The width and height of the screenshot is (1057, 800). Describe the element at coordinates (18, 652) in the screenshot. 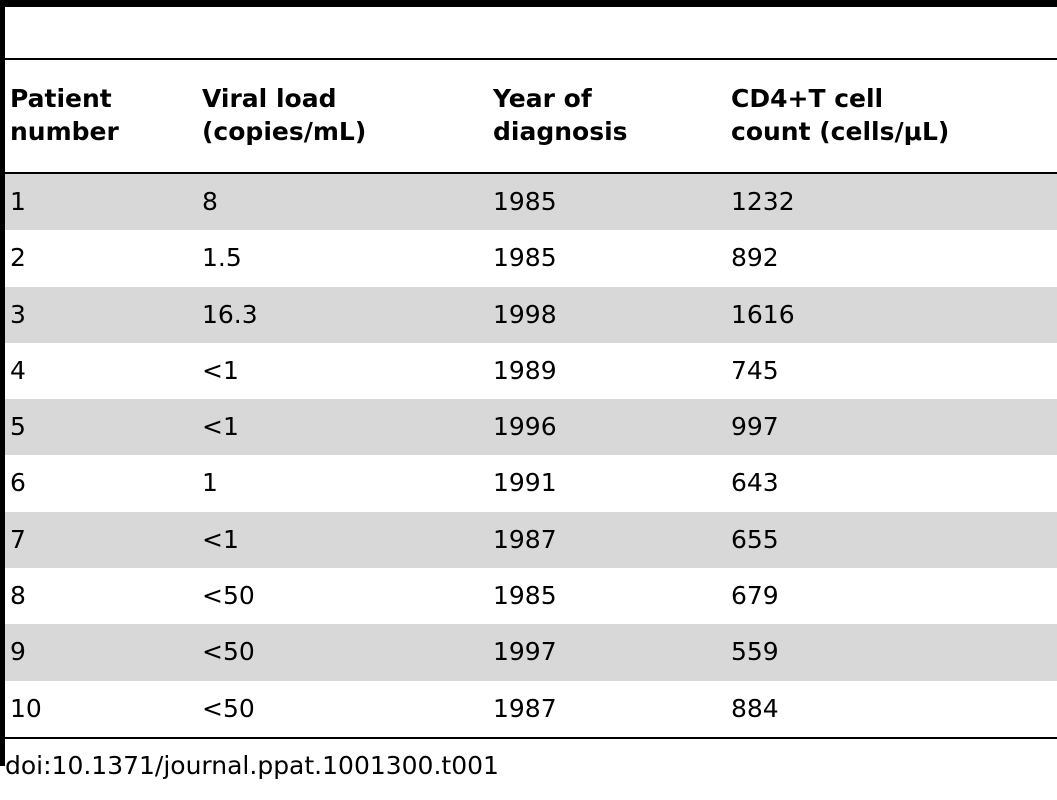

I see `cell-patient-number: 9` at that location.